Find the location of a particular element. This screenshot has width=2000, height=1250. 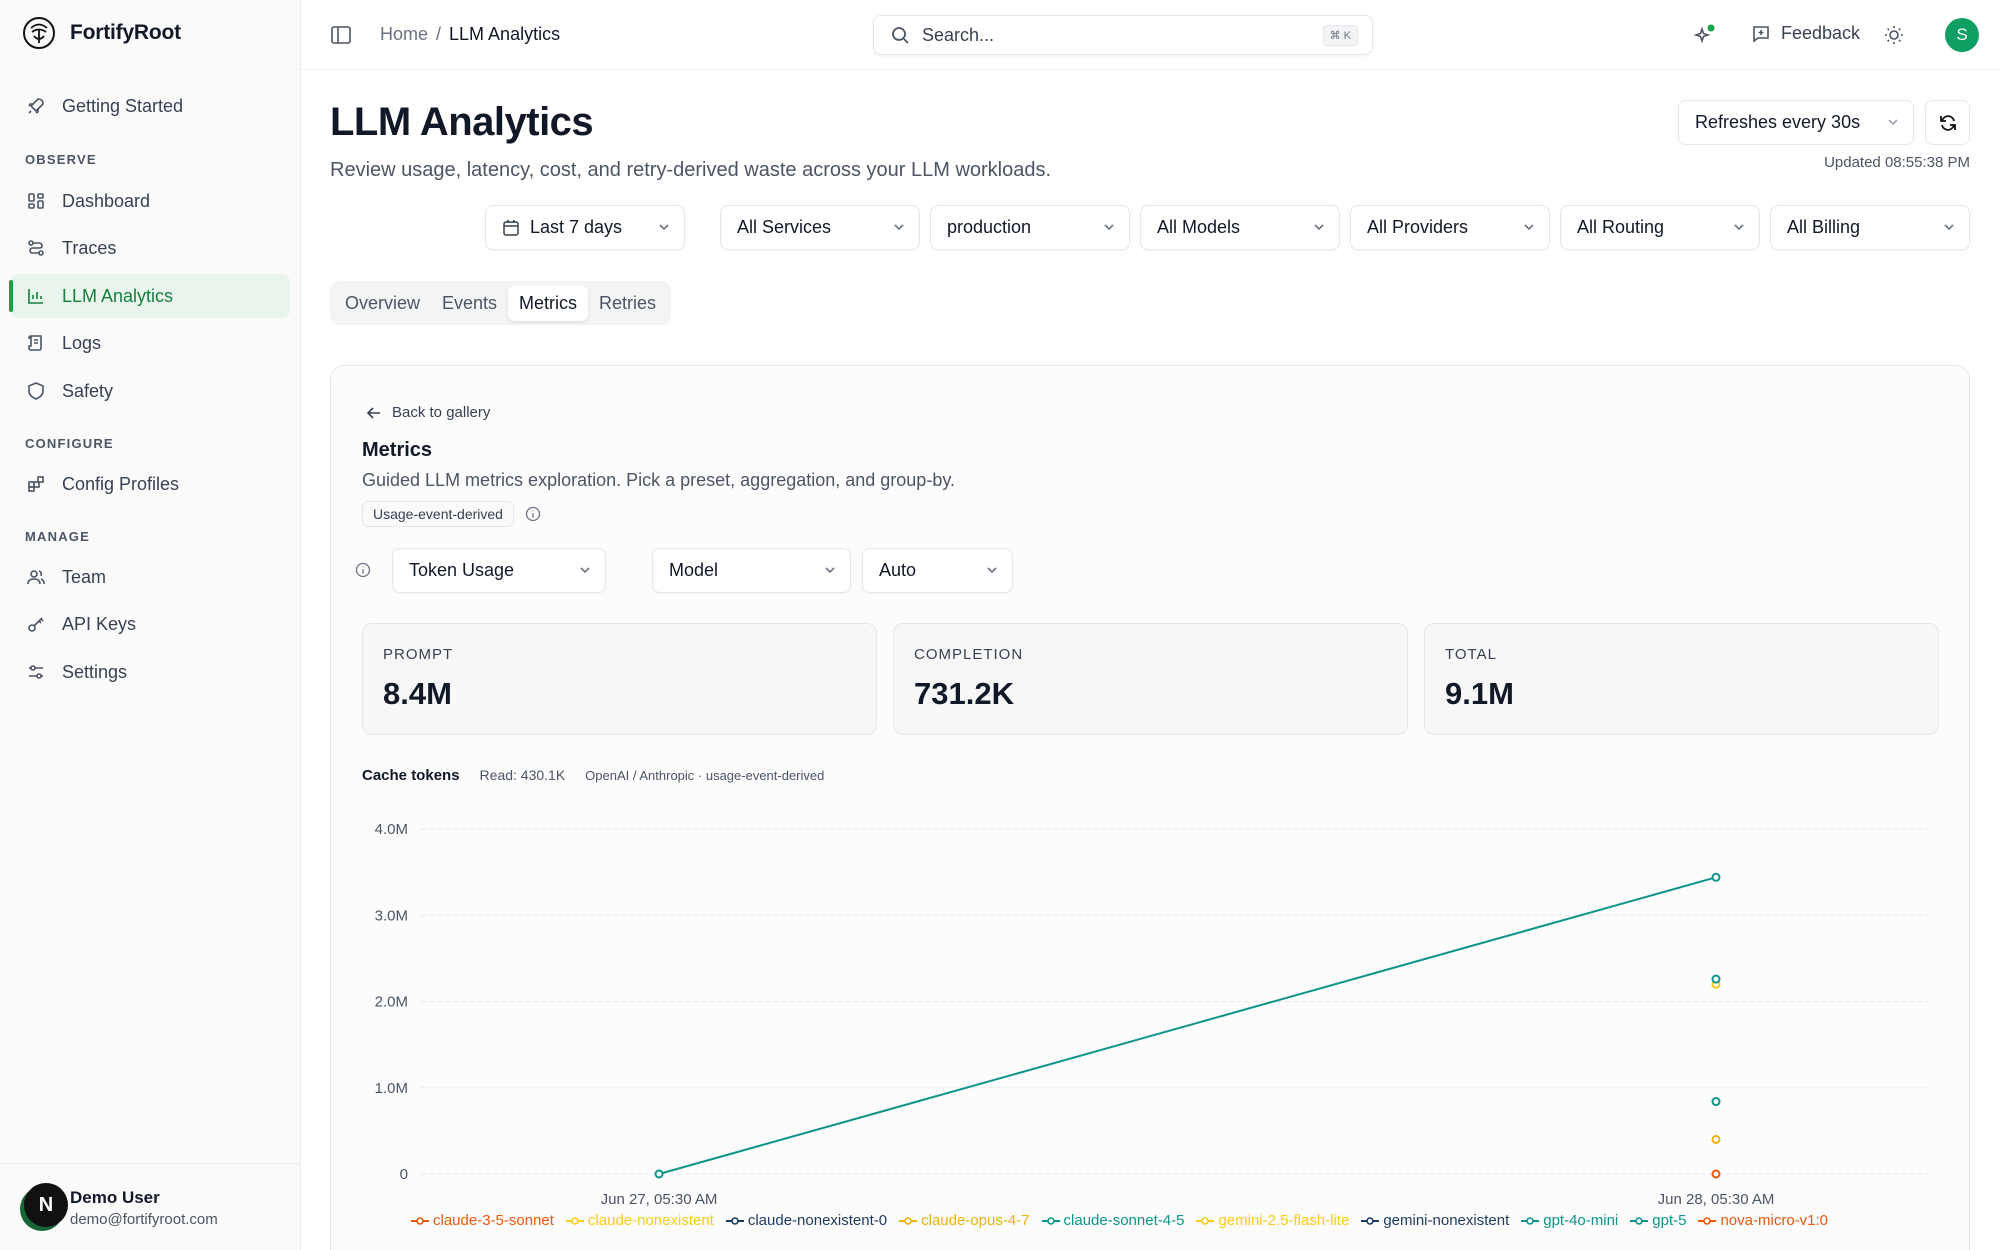

billing-filter: All Billing is located at coordinates (1870, 227).